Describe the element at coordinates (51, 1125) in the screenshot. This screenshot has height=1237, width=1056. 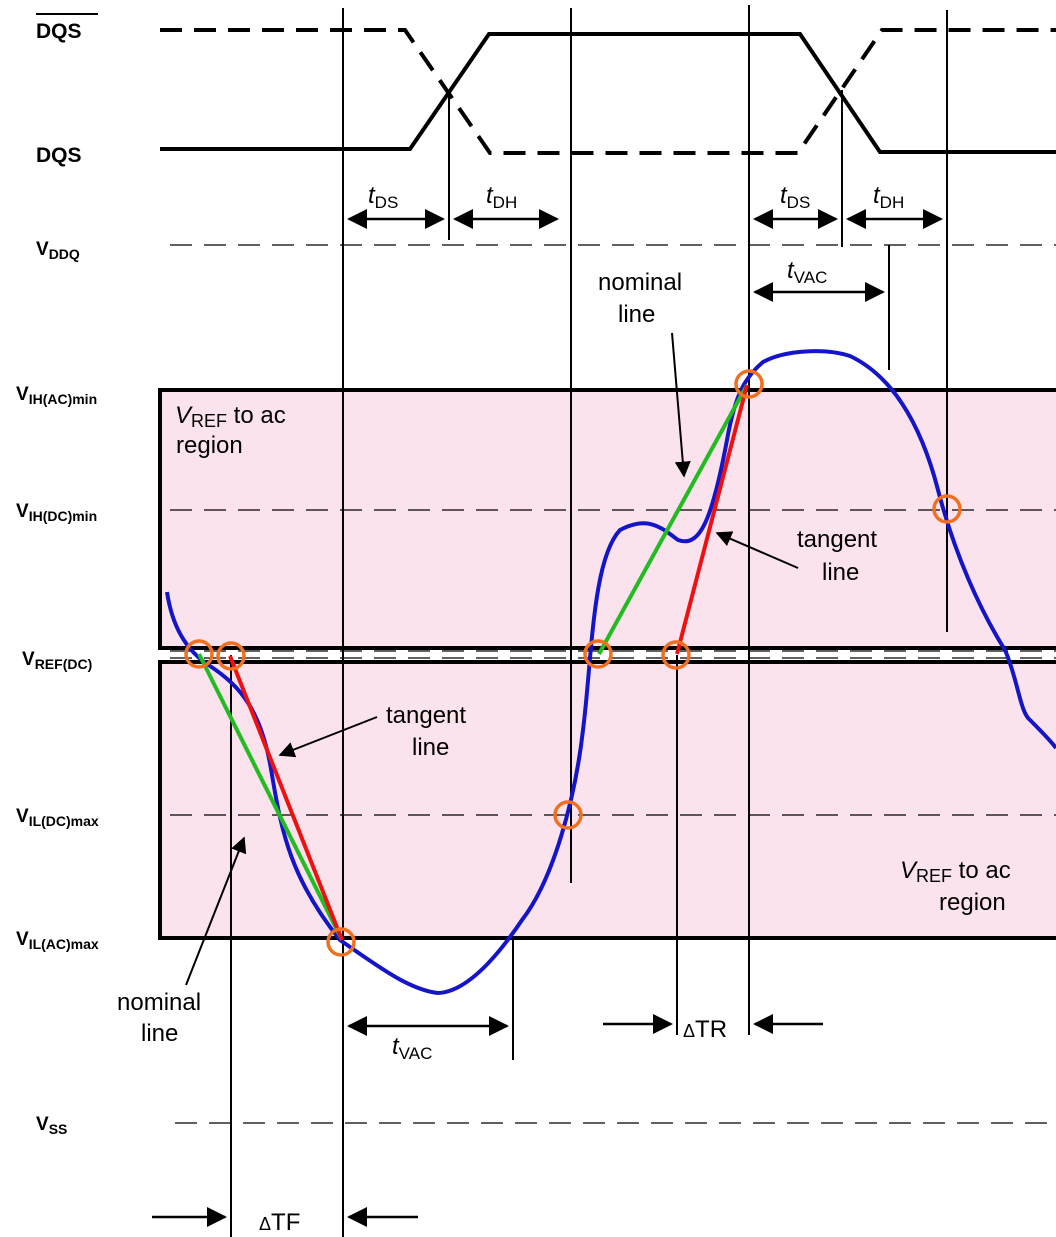
I see `vss-label: VSS` at that location.